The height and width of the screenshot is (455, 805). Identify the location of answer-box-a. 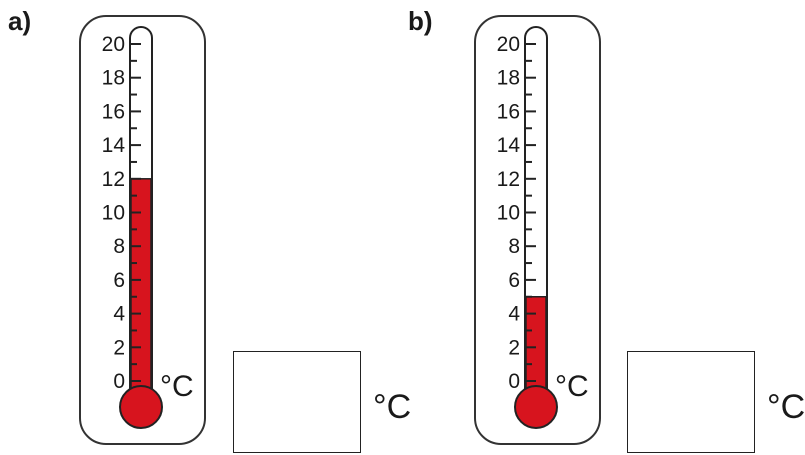
(297, 402).